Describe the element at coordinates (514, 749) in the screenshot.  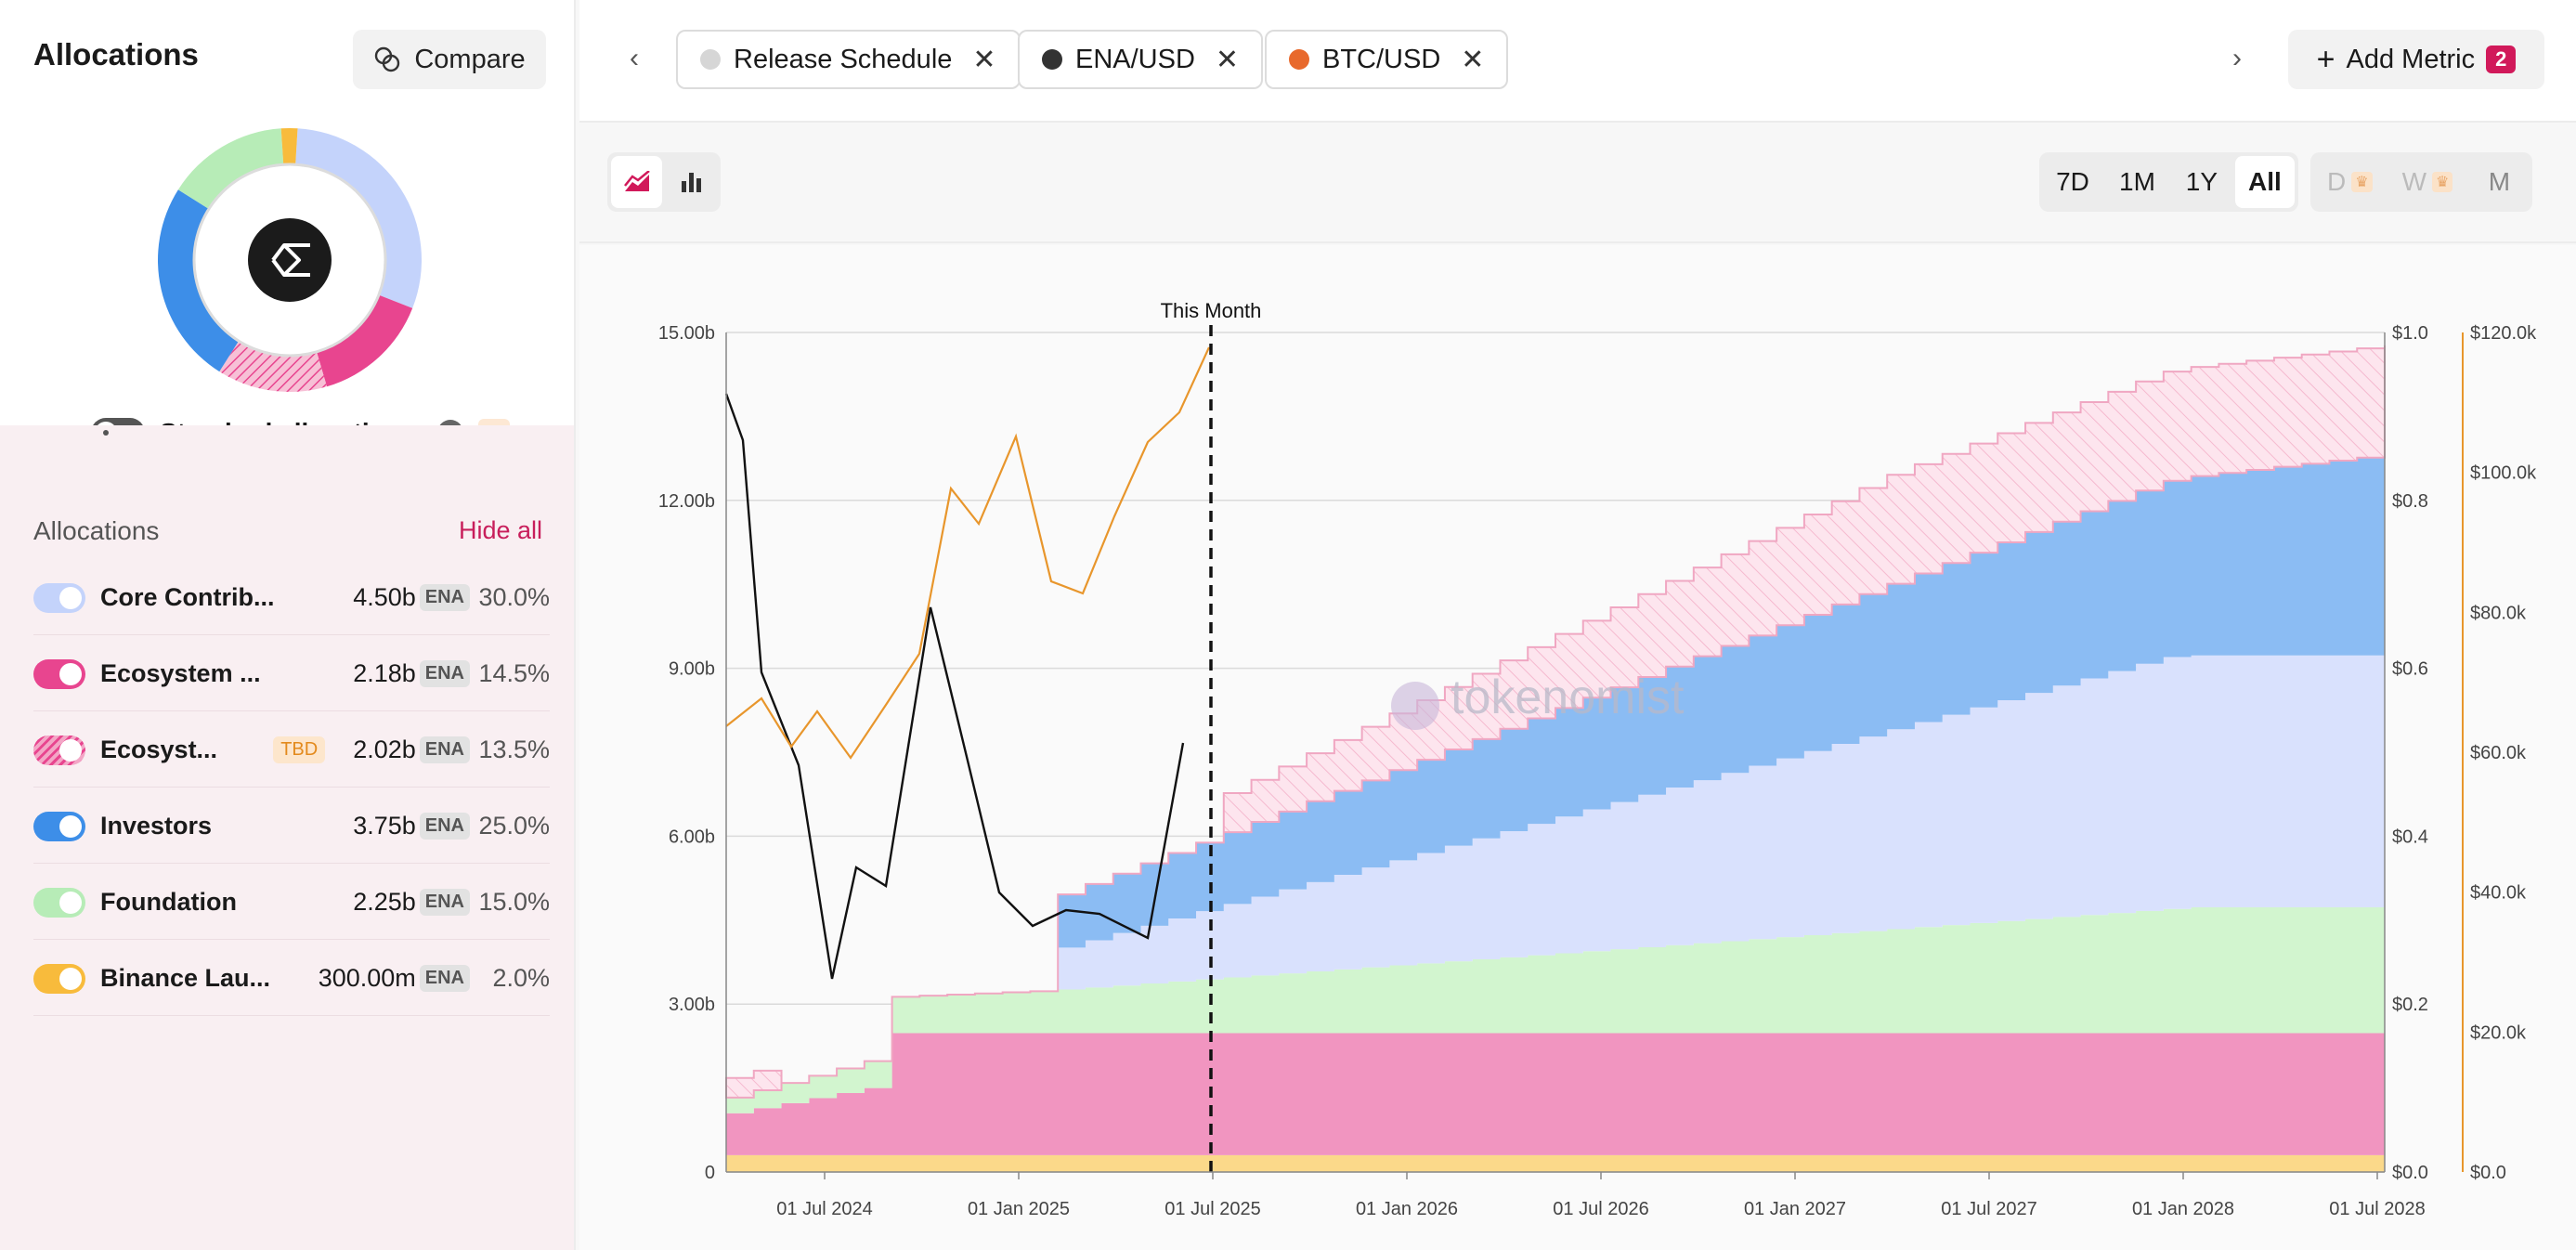
I see `allocation-percent: 13.5%` at that location.